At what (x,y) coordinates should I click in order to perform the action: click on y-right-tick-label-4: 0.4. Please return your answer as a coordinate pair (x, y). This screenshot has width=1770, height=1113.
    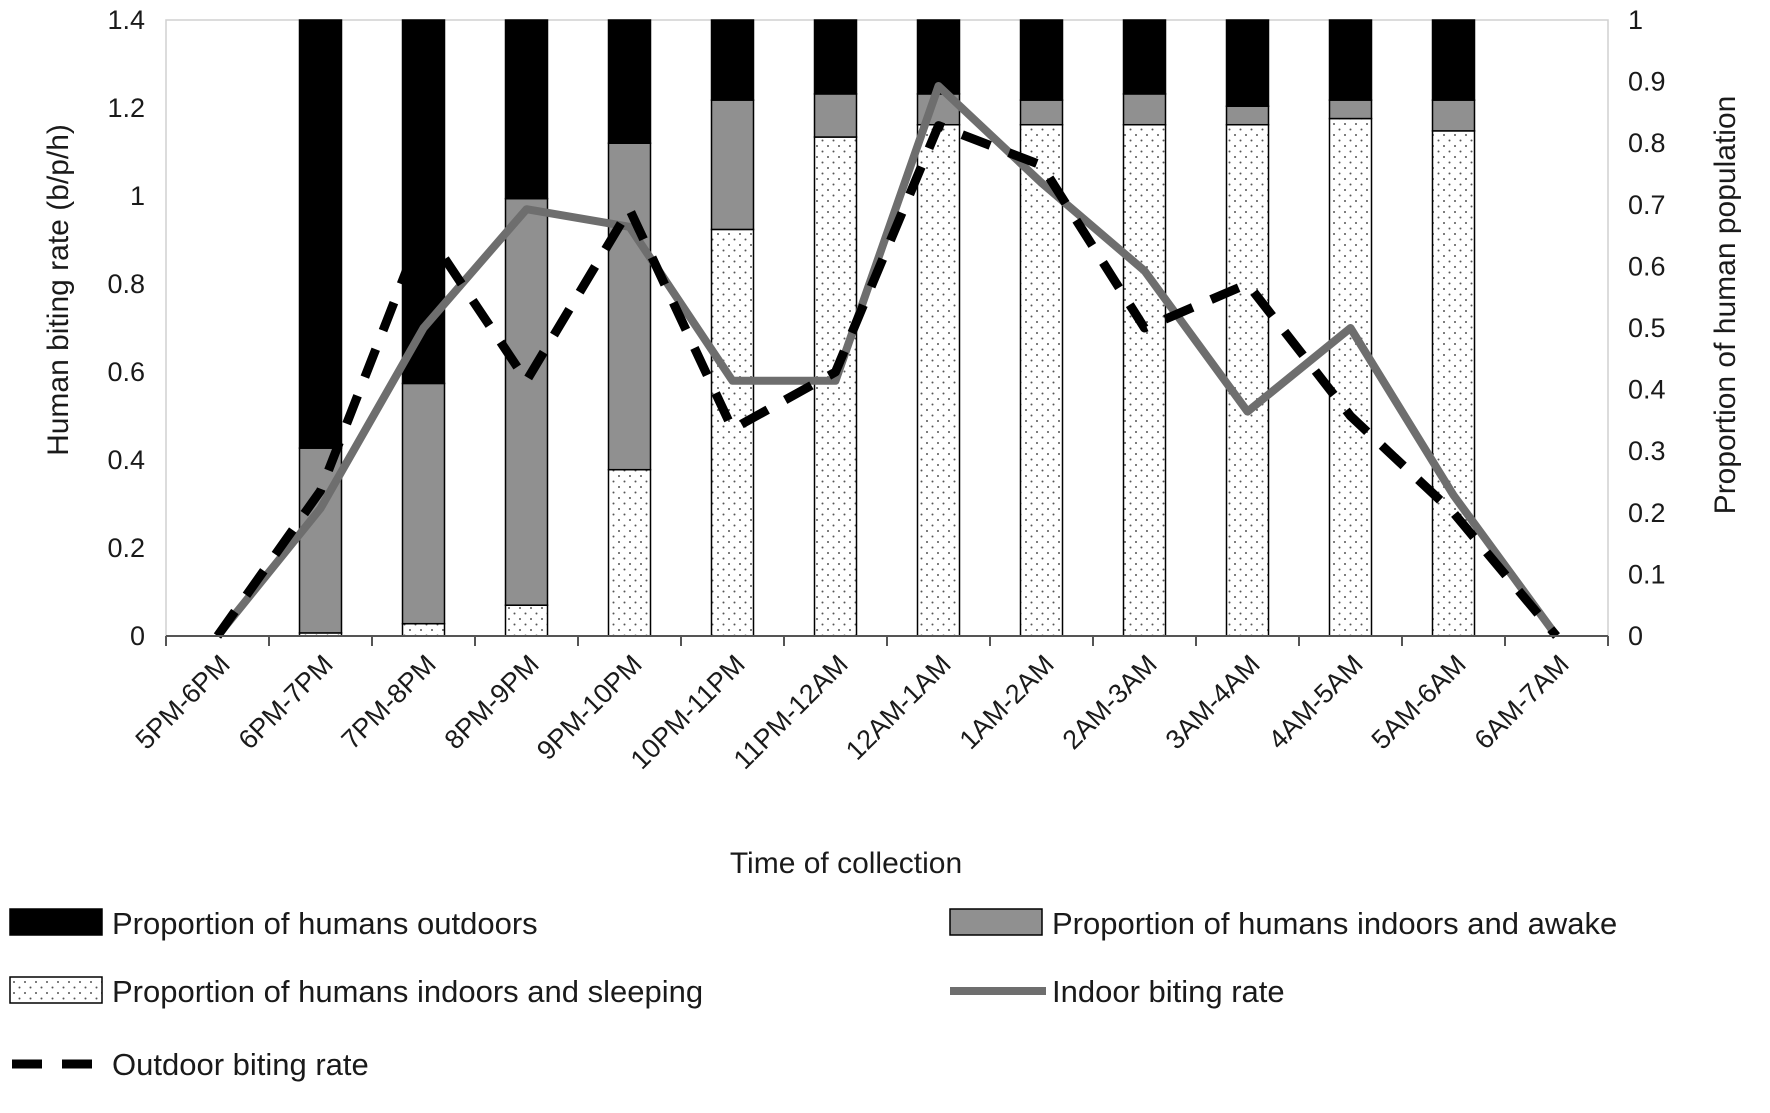
    Looking at the image, I should click on (1647, 390).